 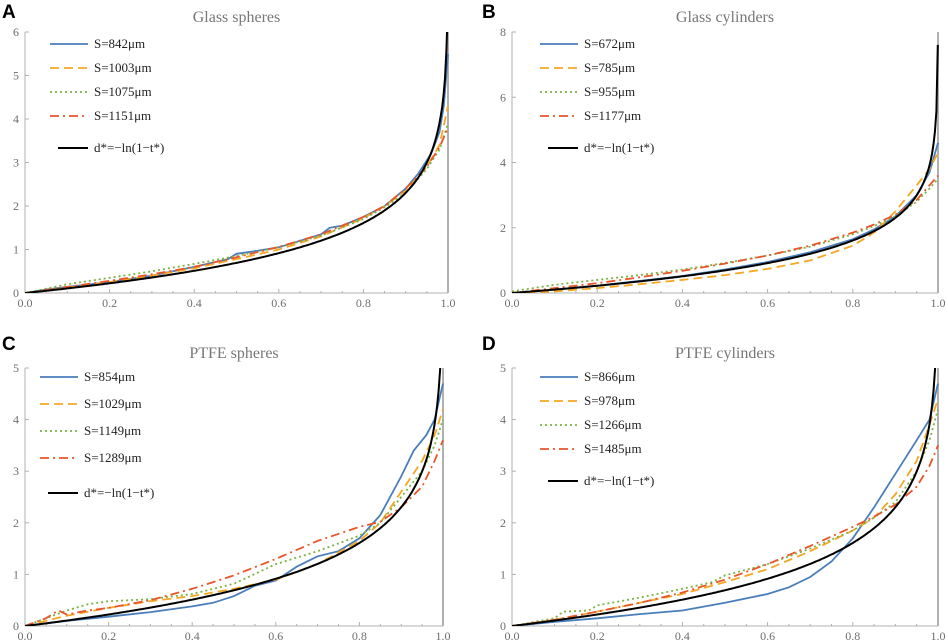 I want to click on legend-label-1: S=842μm, so click(x=119, y=43).